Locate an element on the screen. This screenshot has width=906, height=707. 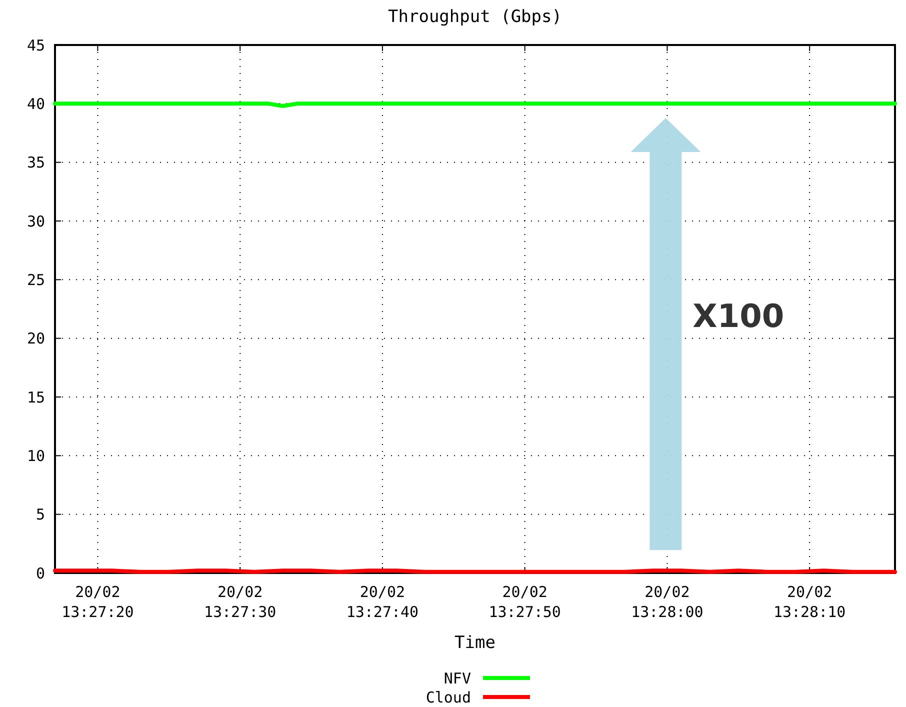
y-tick-label: 35 is located at coordinates (35, 163).